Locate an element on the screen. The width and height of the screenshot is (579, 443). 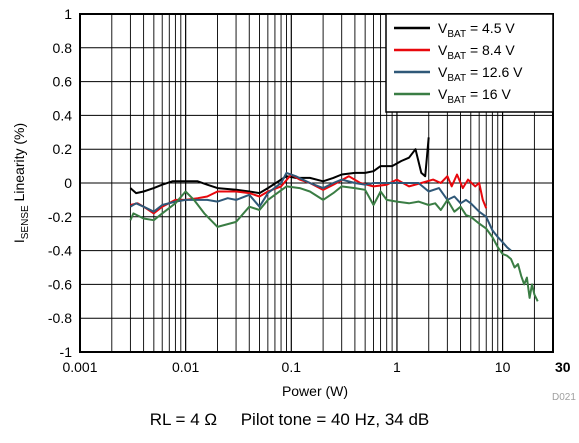
y-tick-label: -0.4 is located at coordinates (60, 251).